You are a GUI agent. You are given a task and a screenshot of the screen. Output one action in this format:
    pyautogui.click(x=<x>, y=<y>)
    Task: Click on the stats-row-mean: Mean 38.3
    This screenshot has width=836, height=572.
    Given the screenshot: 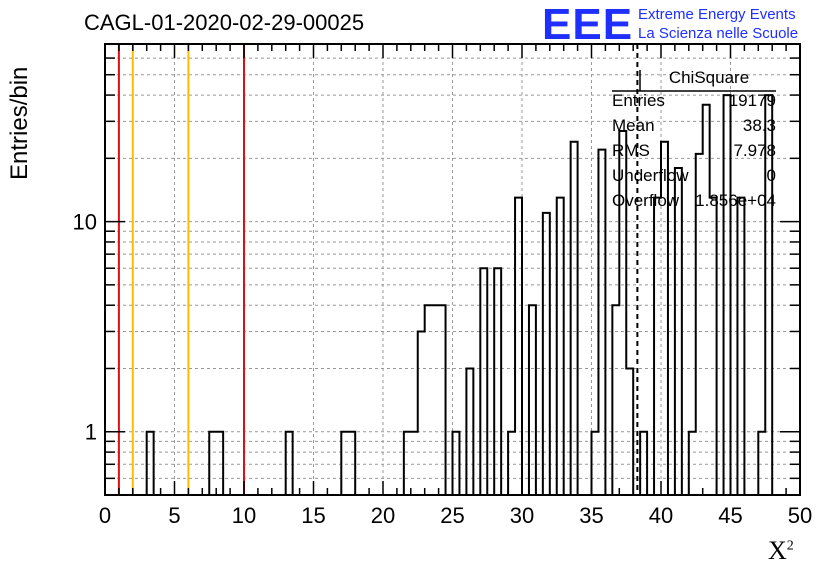 What is the action you would take?
    pyautogui.click(x=694, y=125)
    